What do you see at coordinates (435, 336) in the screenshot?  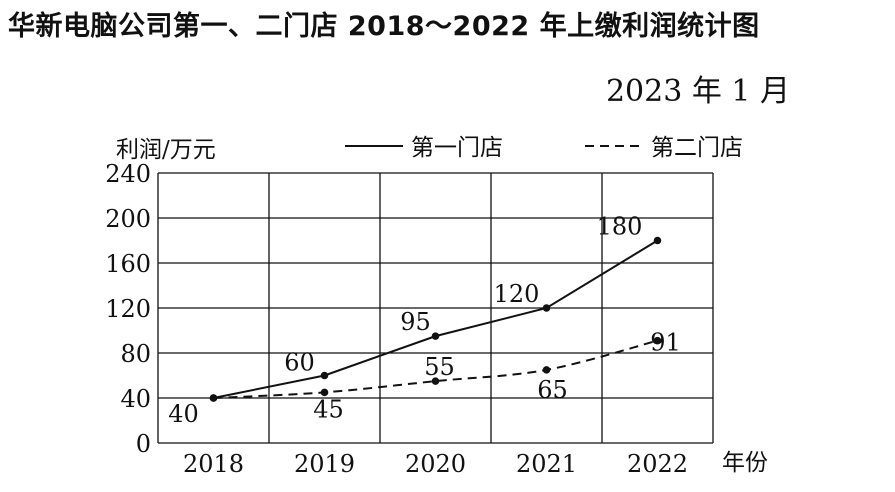 I see `data-point-s1-2020` at bounding box center [435, 336].